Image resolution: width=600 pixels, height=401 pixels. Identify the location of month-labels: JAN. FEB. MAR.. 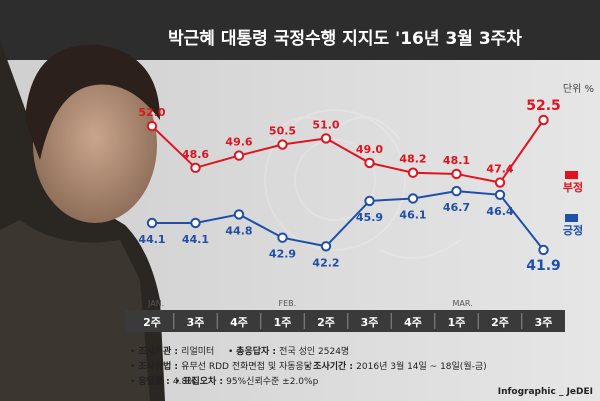
(310, 303).